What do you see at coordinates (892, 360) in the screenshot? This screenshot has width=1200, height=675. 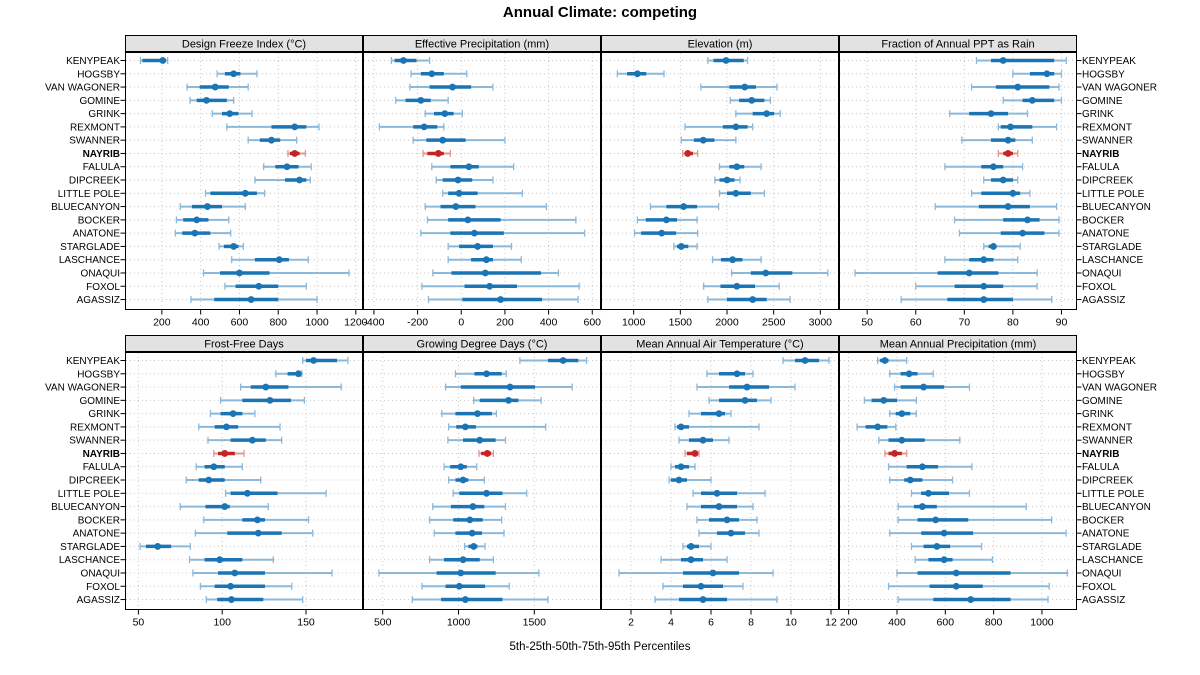 I see `percentile-row-kenypeak` at bounding box center [892, 360].